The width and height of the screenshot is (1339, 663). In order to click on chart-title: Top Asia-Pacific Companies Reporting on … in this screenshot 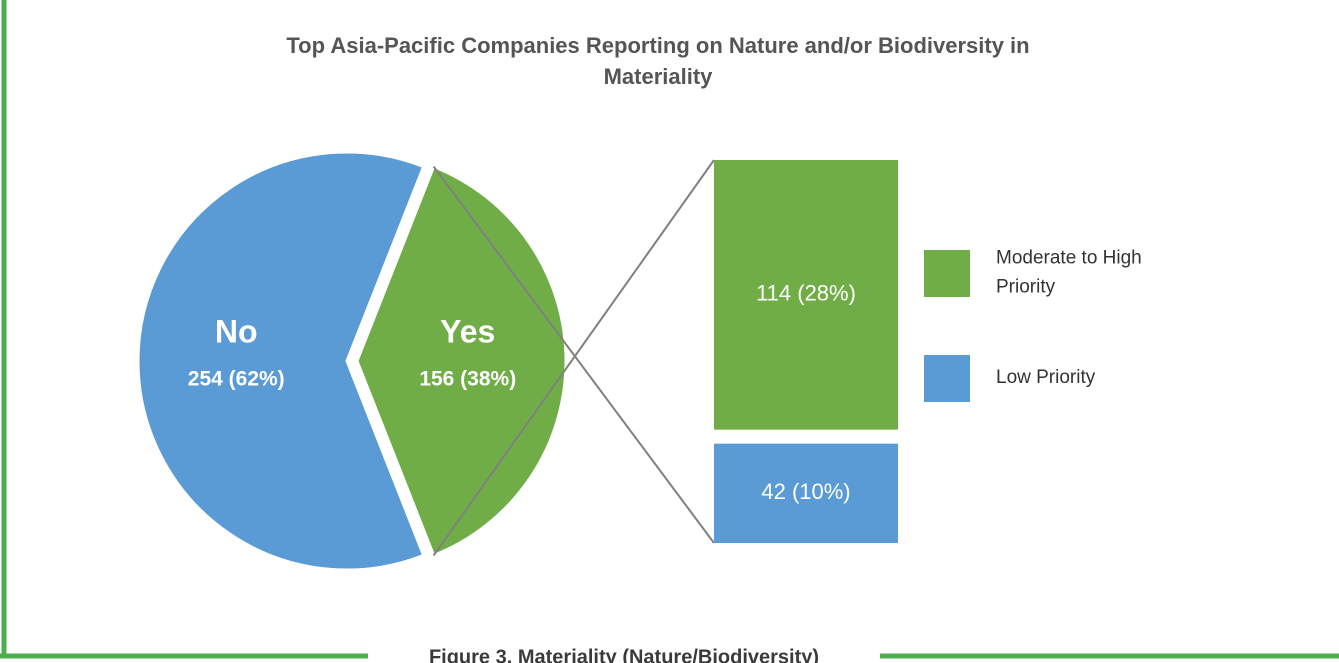, I will do `click(658, 61)`.